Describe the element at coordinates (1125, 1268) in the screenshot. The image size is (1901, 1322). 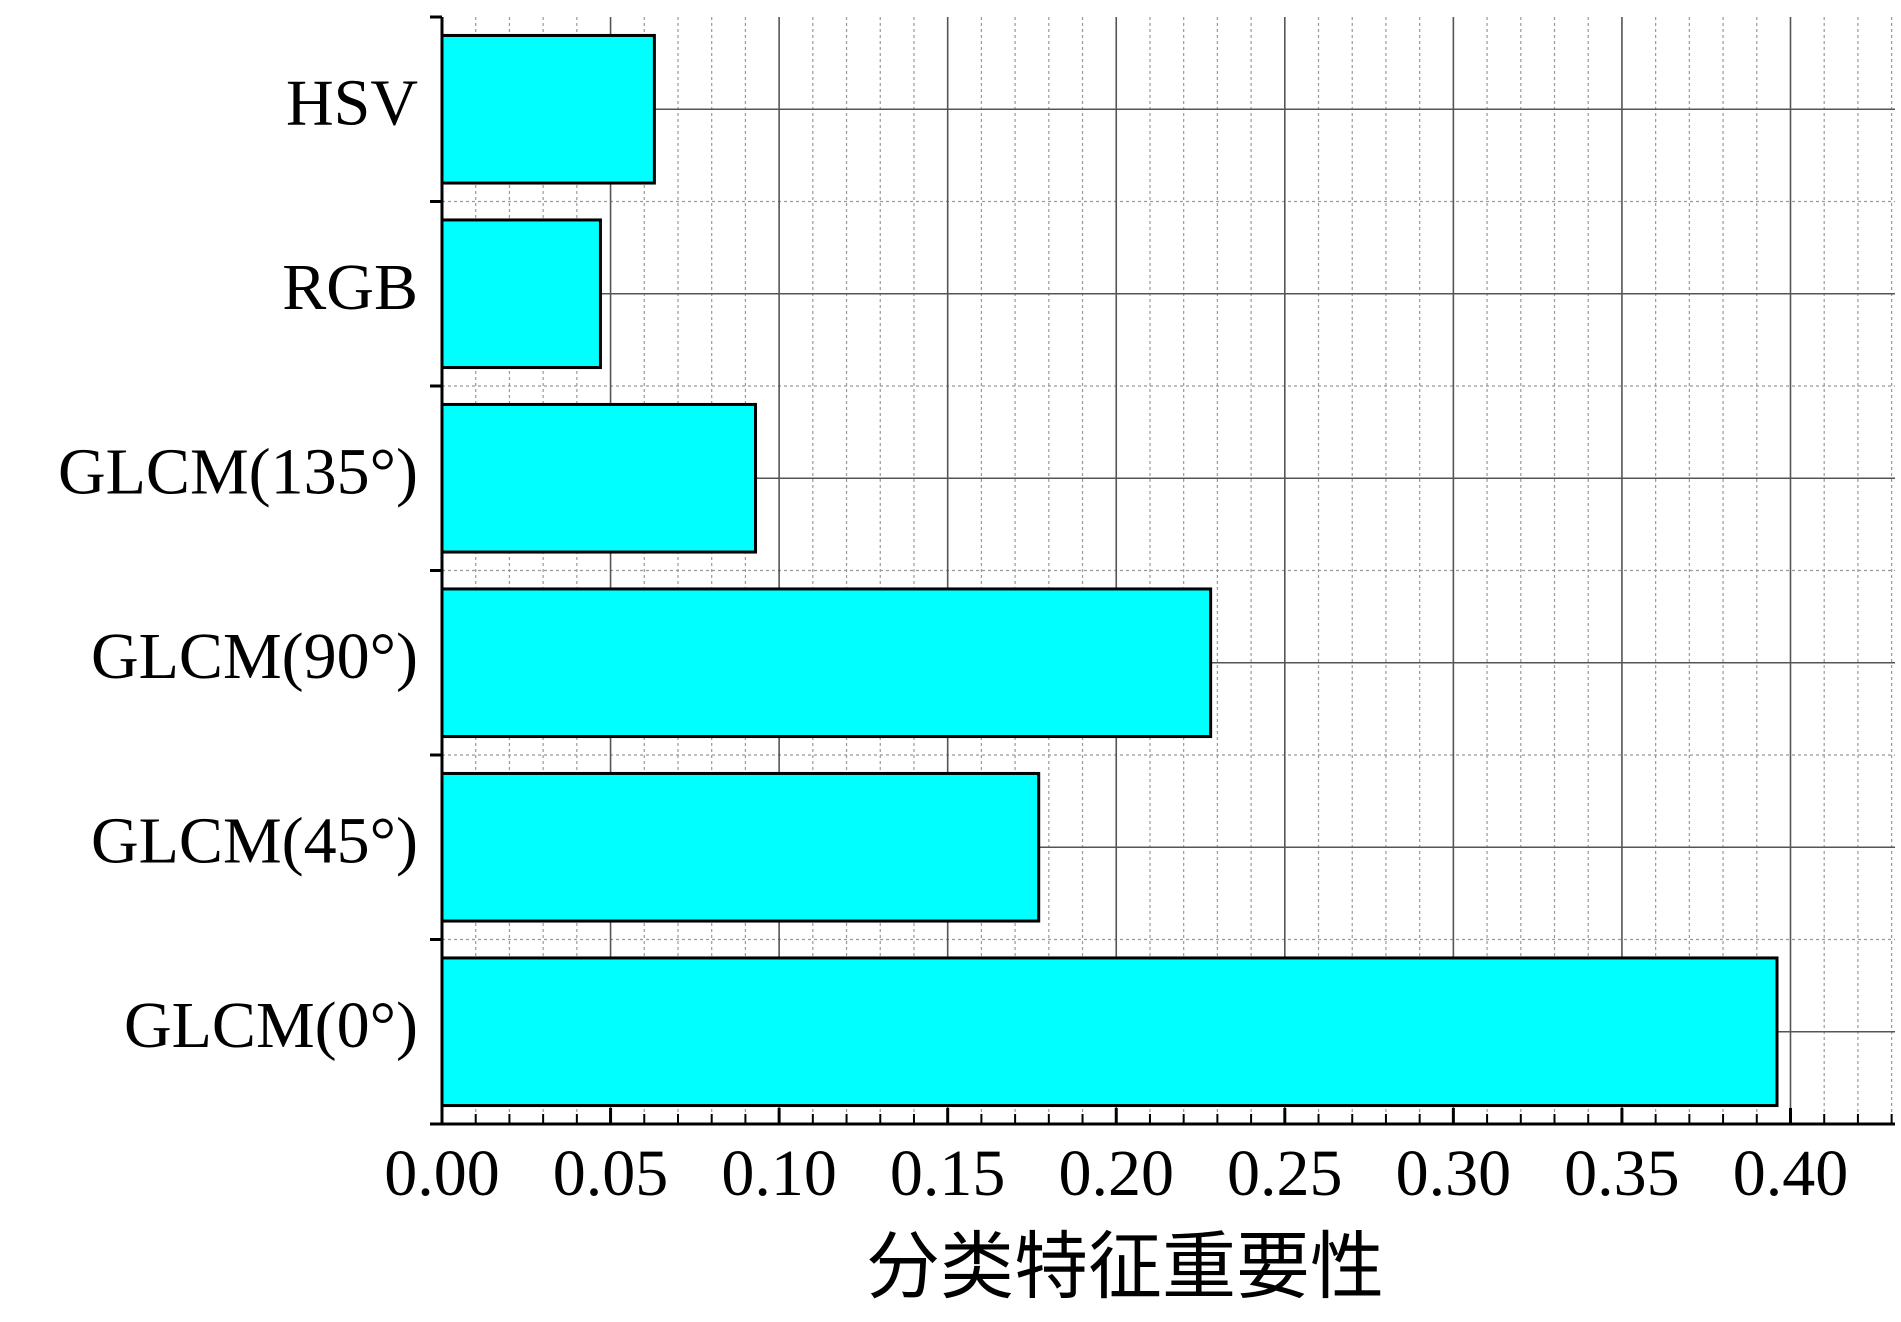
I see `x-axis-title: 分类特征重要性` at that location.